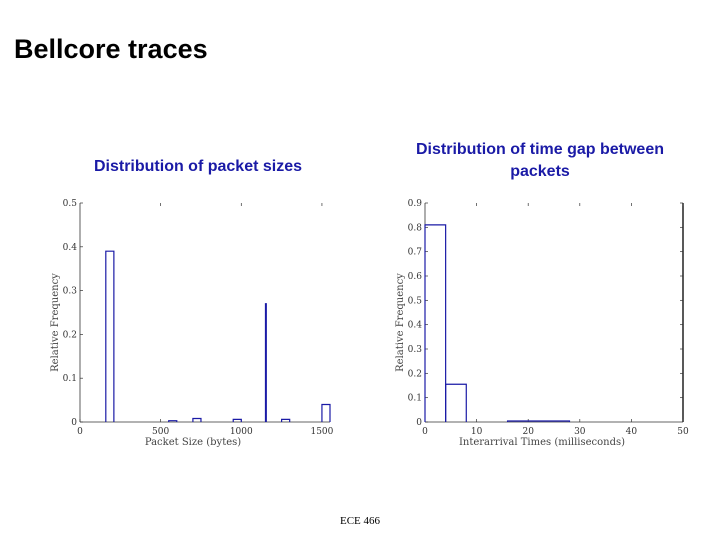  Describe the element at coordinates (415, 253) in the screenshot. I see `y-tick-label: 0.7` at that location.